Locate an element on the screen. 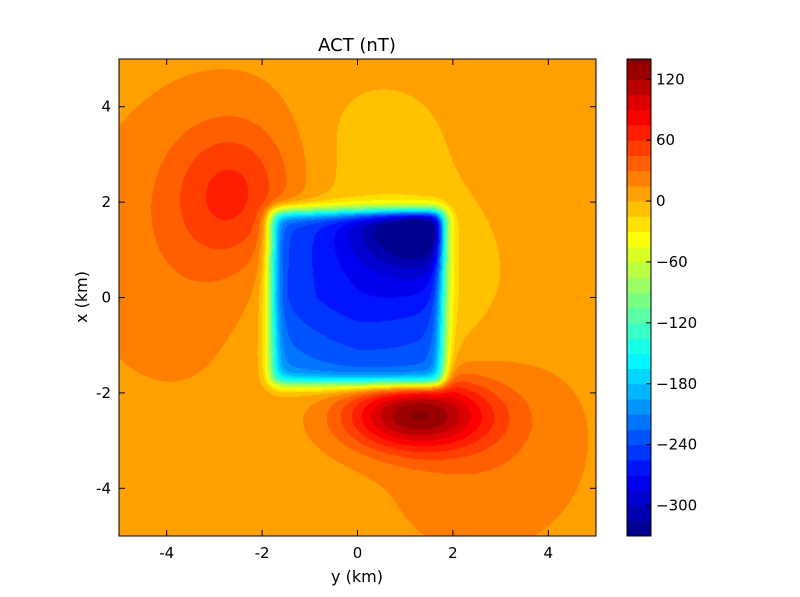  x-tick-label: 4 is located at coordinates (549, 553).